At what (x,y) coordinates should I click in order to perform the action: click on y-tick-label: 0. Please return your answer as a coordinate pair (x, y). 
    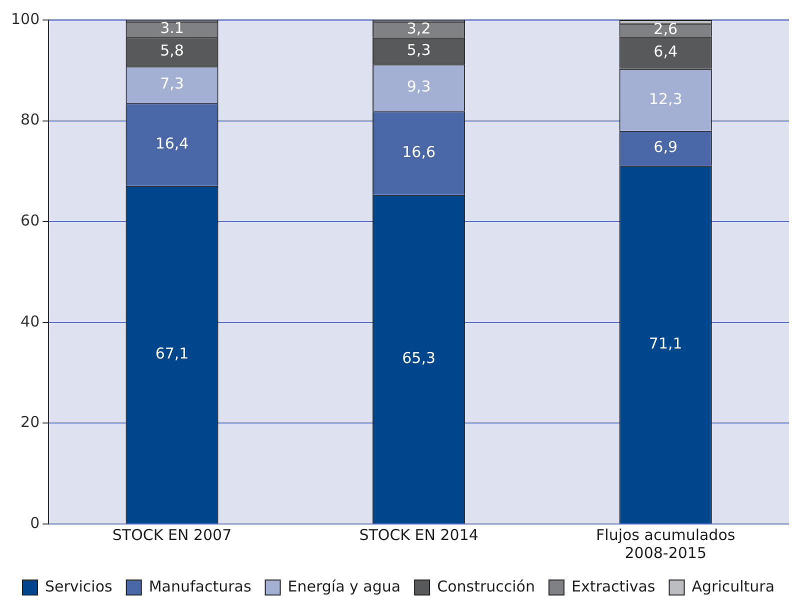
    Looking at the image, I should click on (35, 523).